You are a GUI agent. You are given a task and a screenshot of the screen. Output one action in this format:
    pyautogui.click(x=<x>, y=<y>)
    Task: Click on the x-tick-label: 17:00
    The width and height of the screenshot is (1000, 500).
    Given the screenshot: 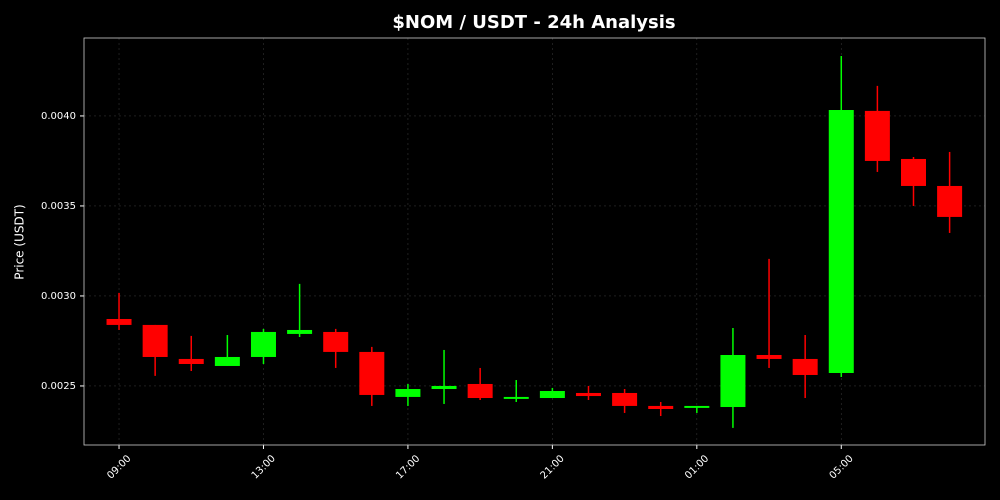 What is the action you would take?
    pyautogui.click(x=408, y=467)
    